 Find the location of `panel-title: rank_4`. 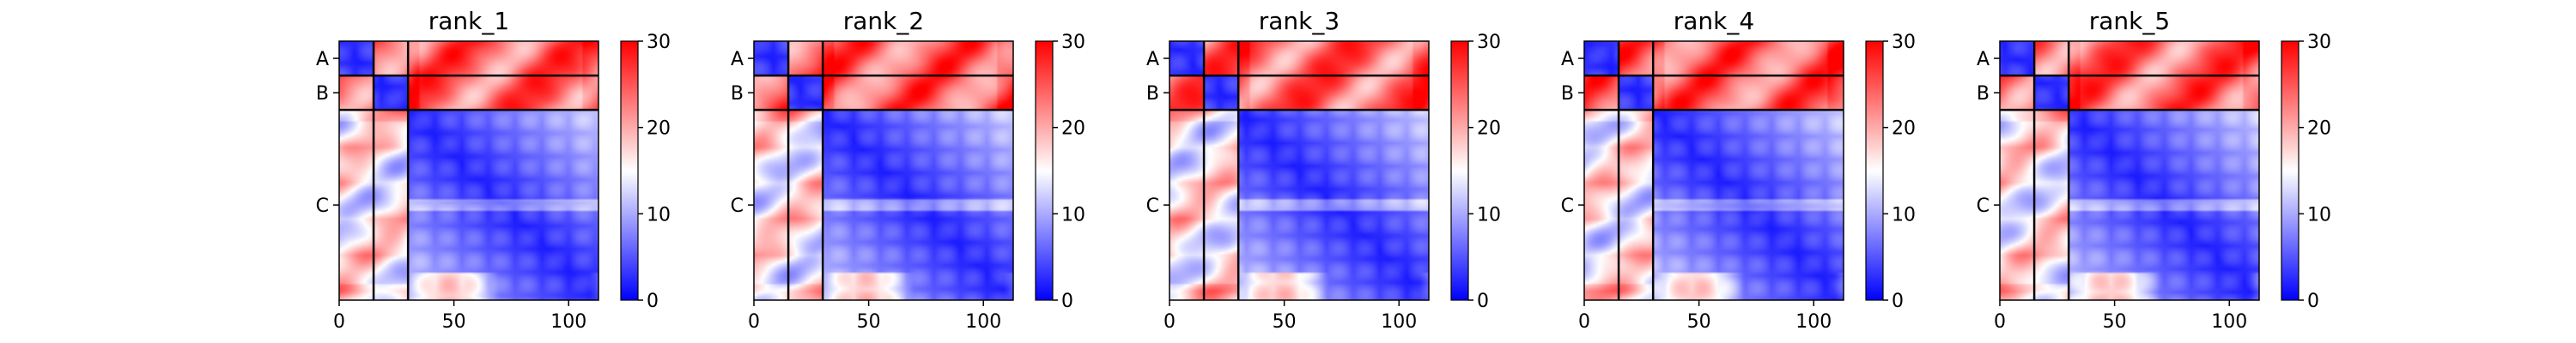

panel-title: rank_4 is located at coordinates (1714, 21).